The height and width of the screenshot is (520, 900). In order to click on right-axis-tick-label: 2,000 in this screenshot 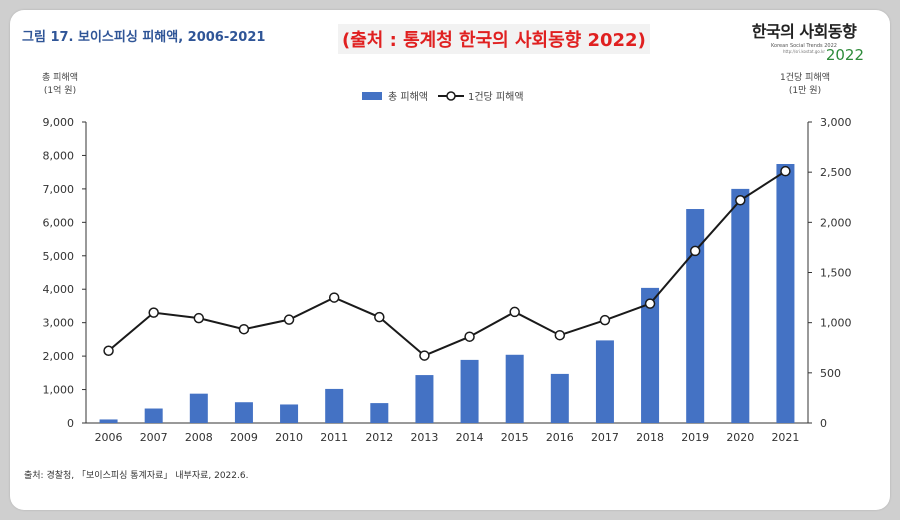, I will do `click(836, 222)`.